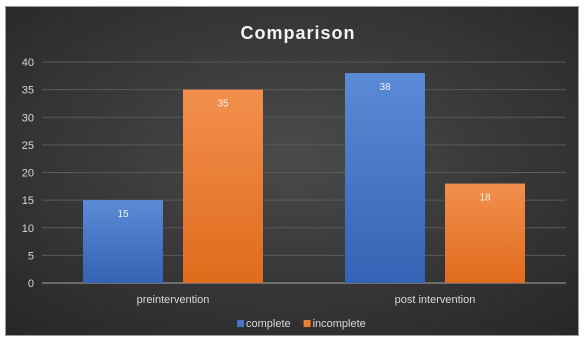 This screenshot has height=342, width=585. I want to click on y-tick-label: 20, so click(28, 174).